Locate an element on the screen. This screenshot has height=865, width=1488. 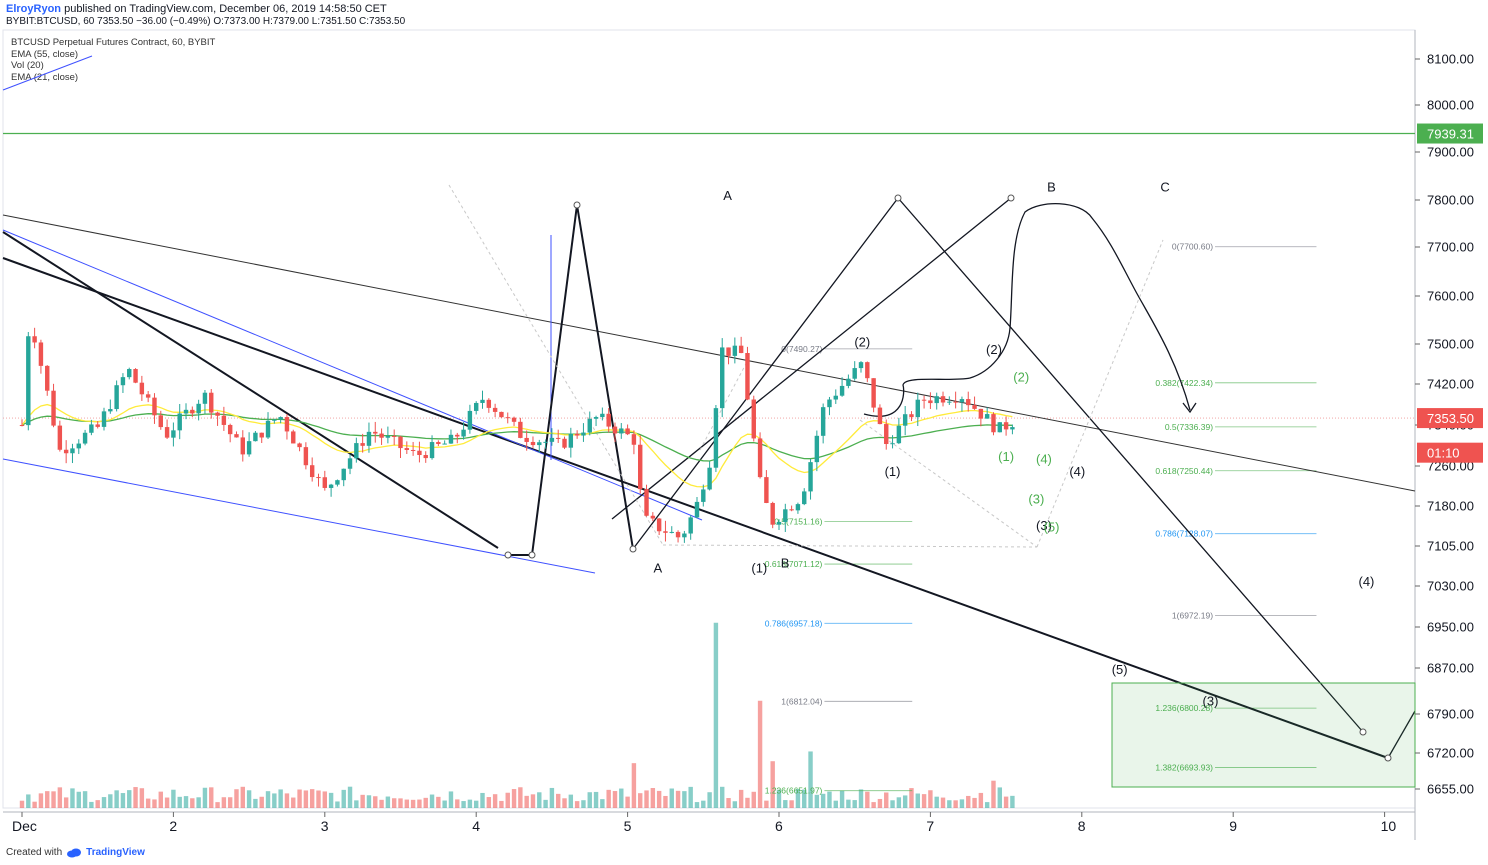
target-zone is located at coordinates (1263, 735).